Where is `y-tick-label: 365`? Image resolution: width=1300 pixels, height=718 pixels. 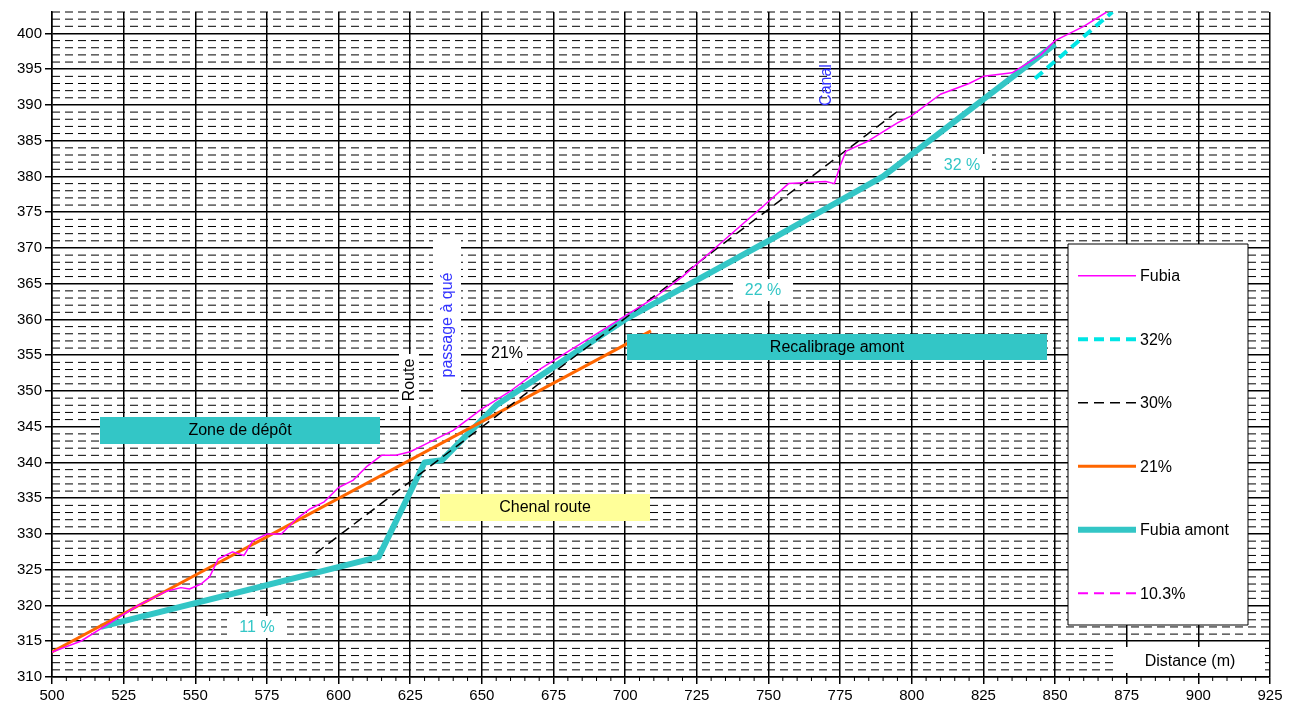 y-tick-label: 365 is located at coordinates (29, 282).